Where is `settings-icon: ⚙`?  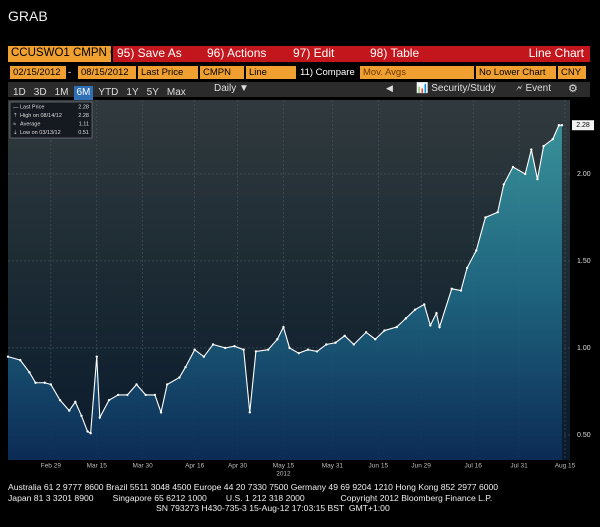 settings-icon: ⚙ is located at coordinates (573, 89).